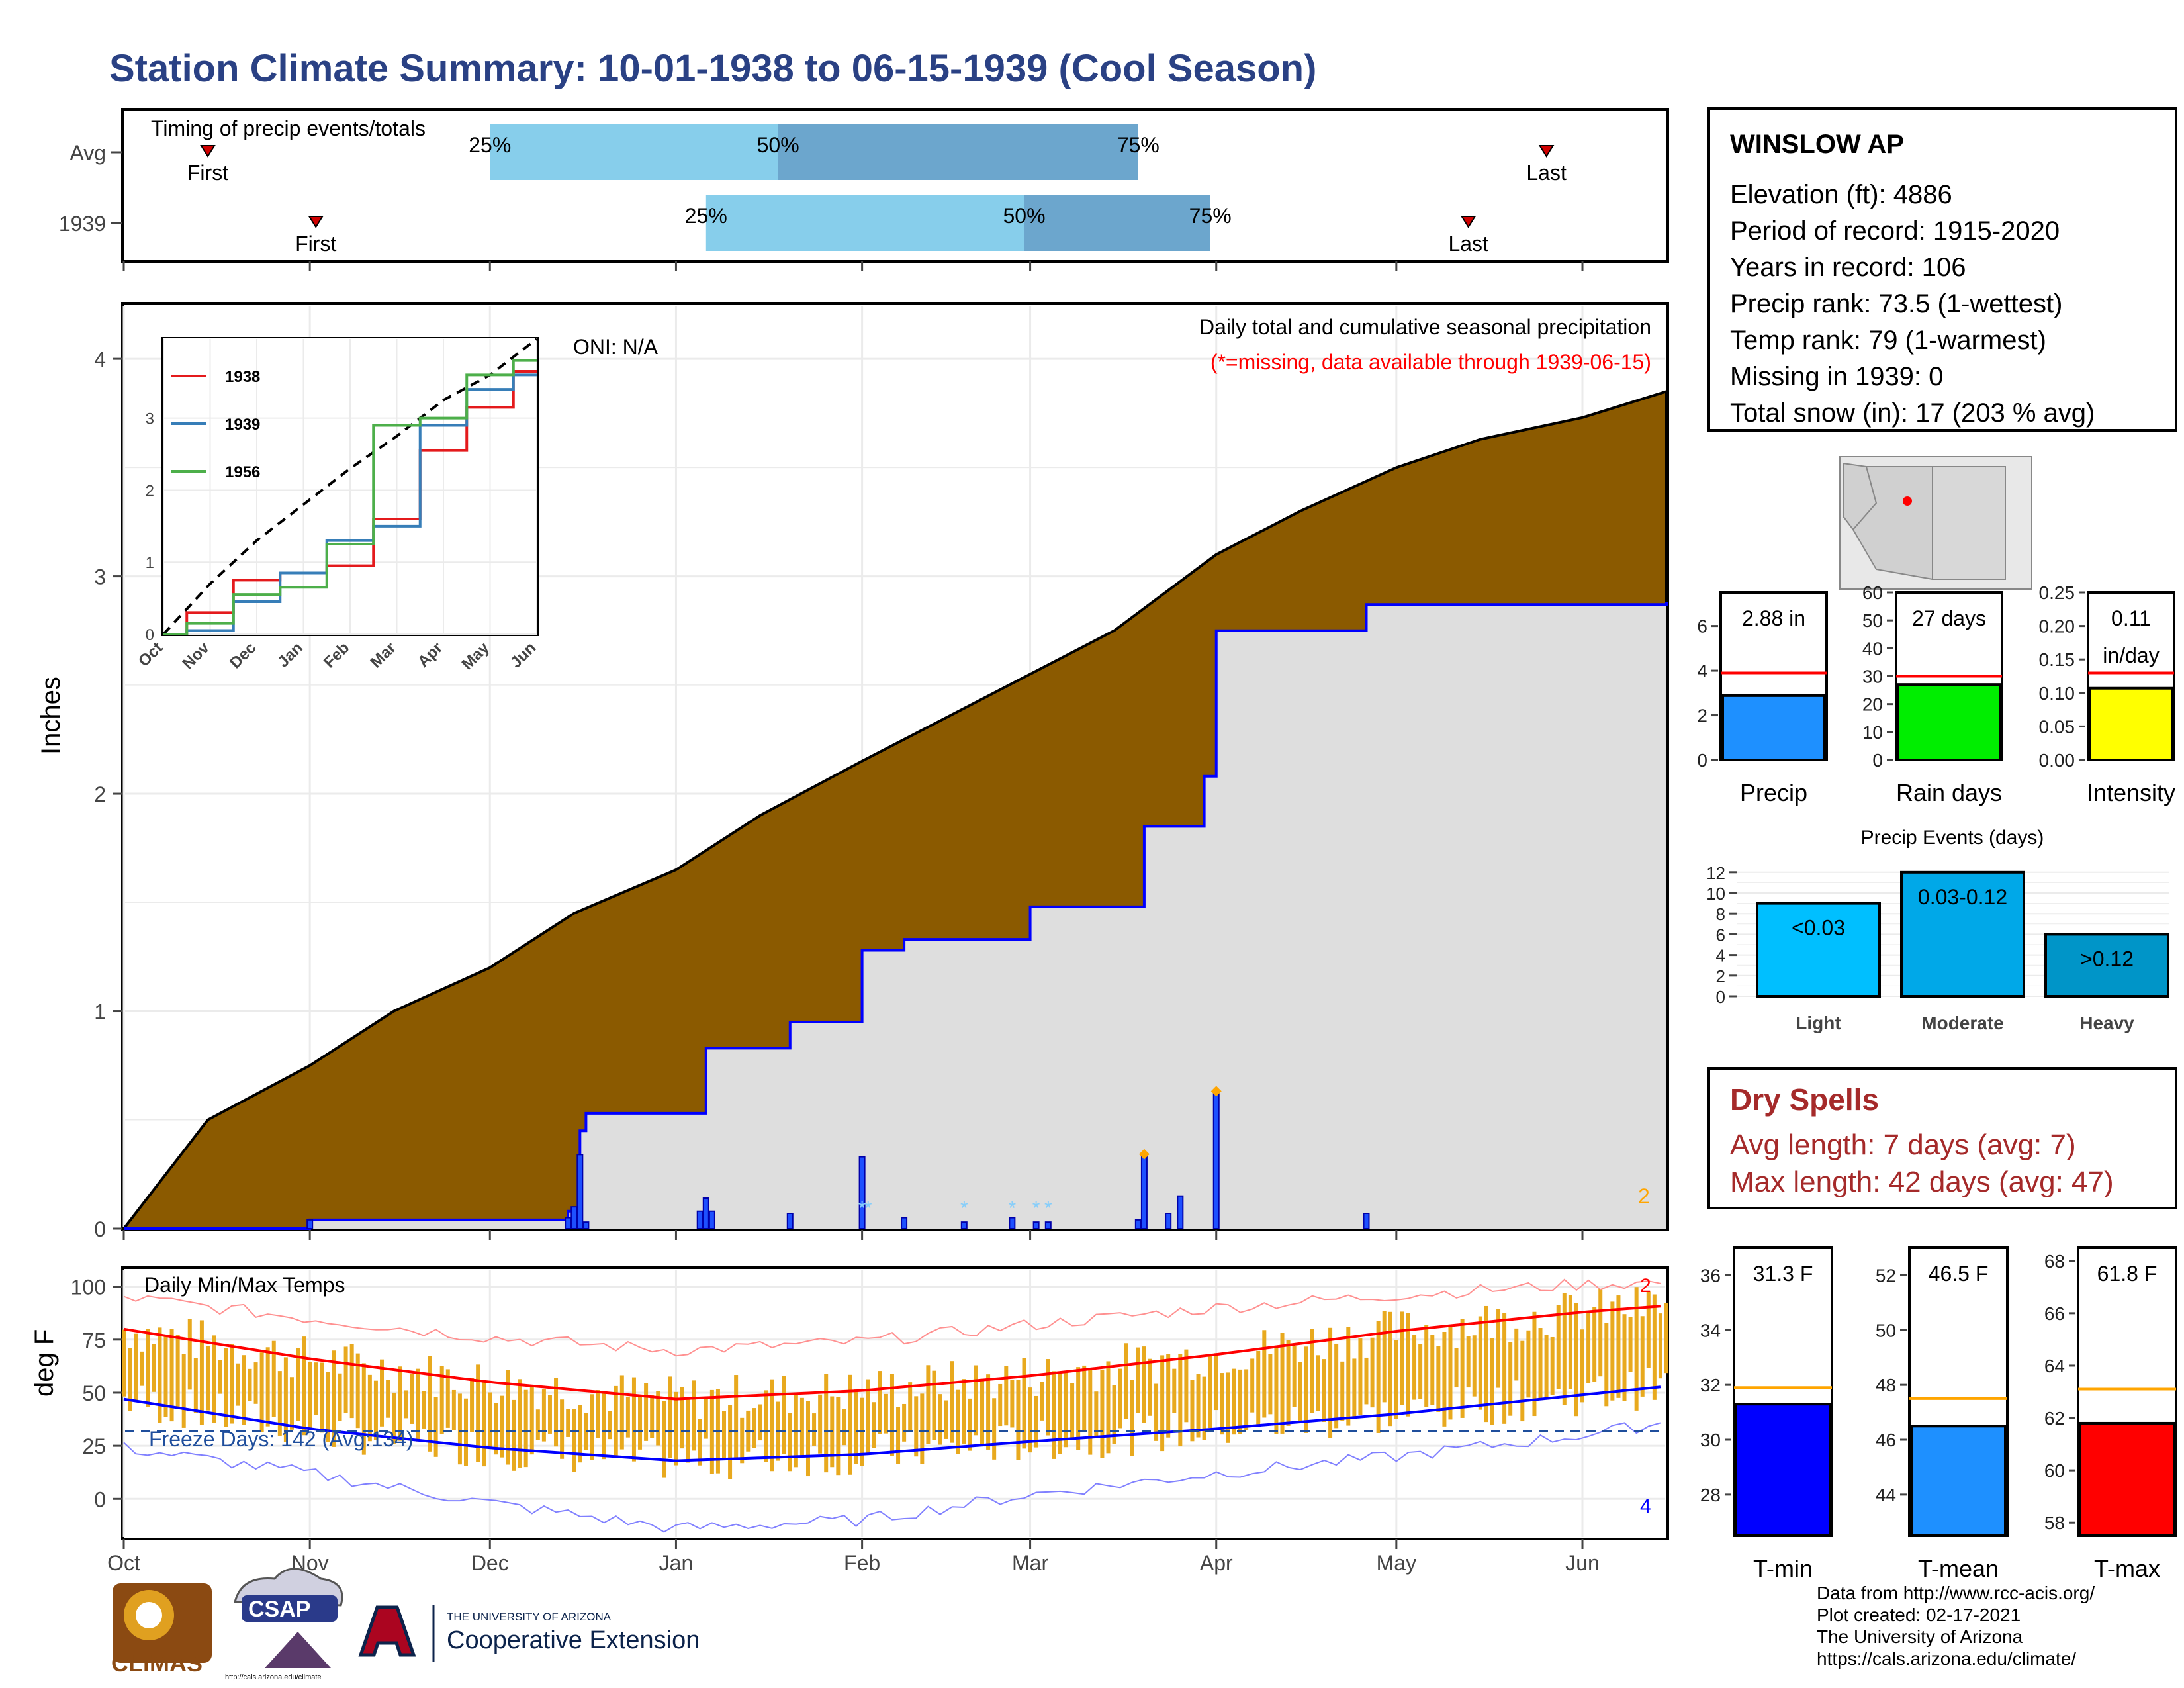 This screenshot has height=1688, width=2184. What do you see at coordinates (676, 1563) in the screenshot?
I see `month-tick: Jan` at bounding box center [676, 1563].